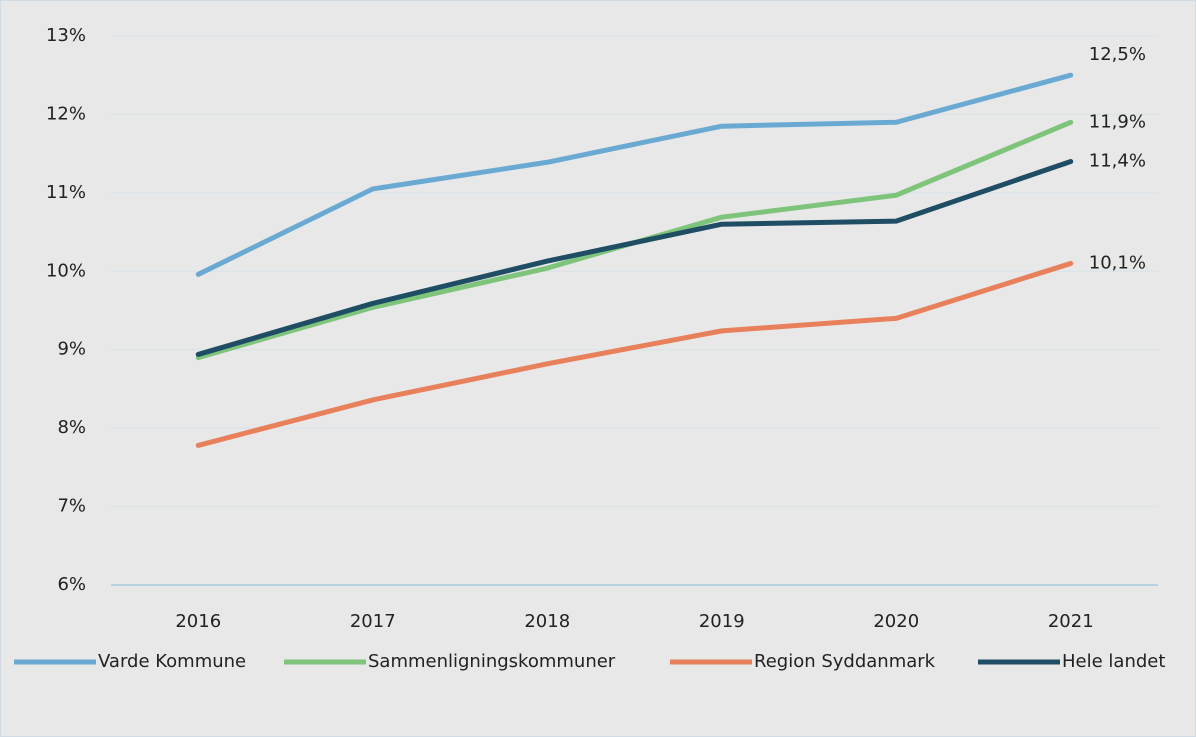 Image resolution: width=1196 pixels, height=737 pixels. What do you see at coordinates (71, 427) in the screenshot?
I see `y-tick-label: 8%` at bounding box center [71, 427].